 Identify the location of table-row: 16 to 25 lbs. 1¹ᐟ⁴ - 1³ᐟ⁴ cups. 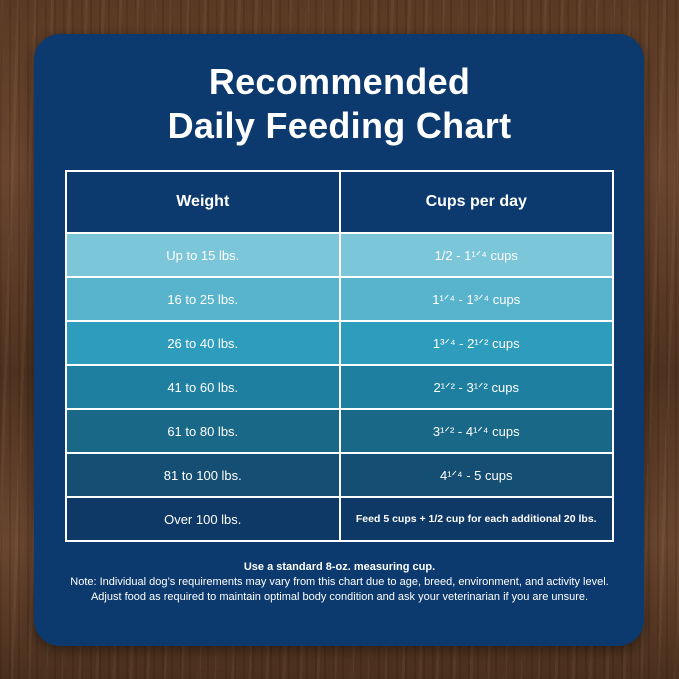
(339, 299).